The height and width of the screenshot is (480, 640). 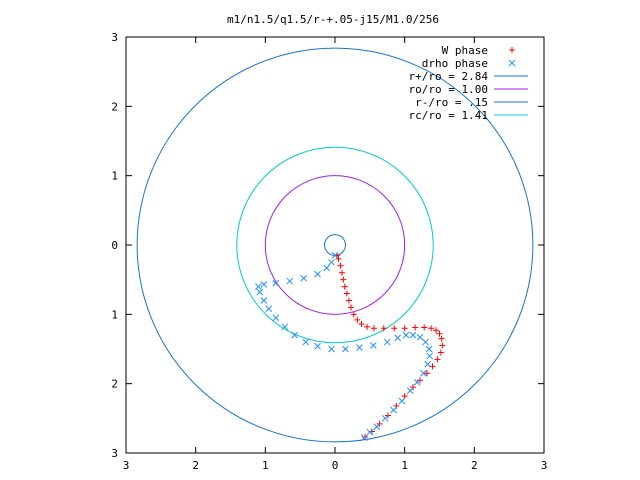 What do you see at coordinates (448, 115) in the screenshot?
I see `legend-label: rc/ro = 1.41` at bounding box center [448, 115].